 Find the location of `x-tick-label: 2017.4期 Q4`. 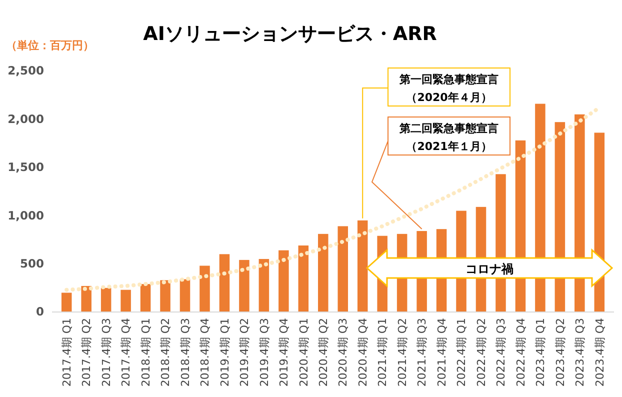

x-tick-label: 2017.4期 Q4 is located at coordinates (126, 352).